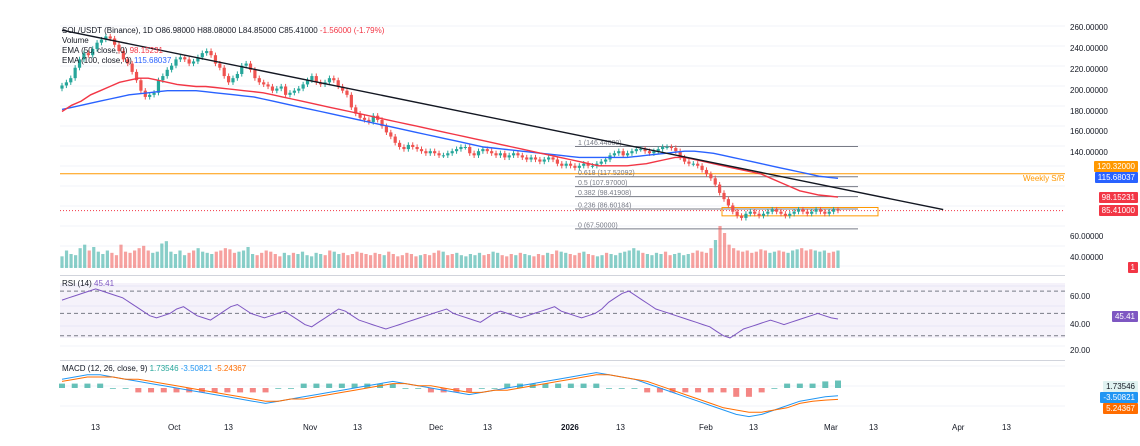 This screenshot has width=1140, height=446. Describe the element at coordinates (1089, 48) in the screenshot. I see `price-axis-label: 240.00000` at that location.